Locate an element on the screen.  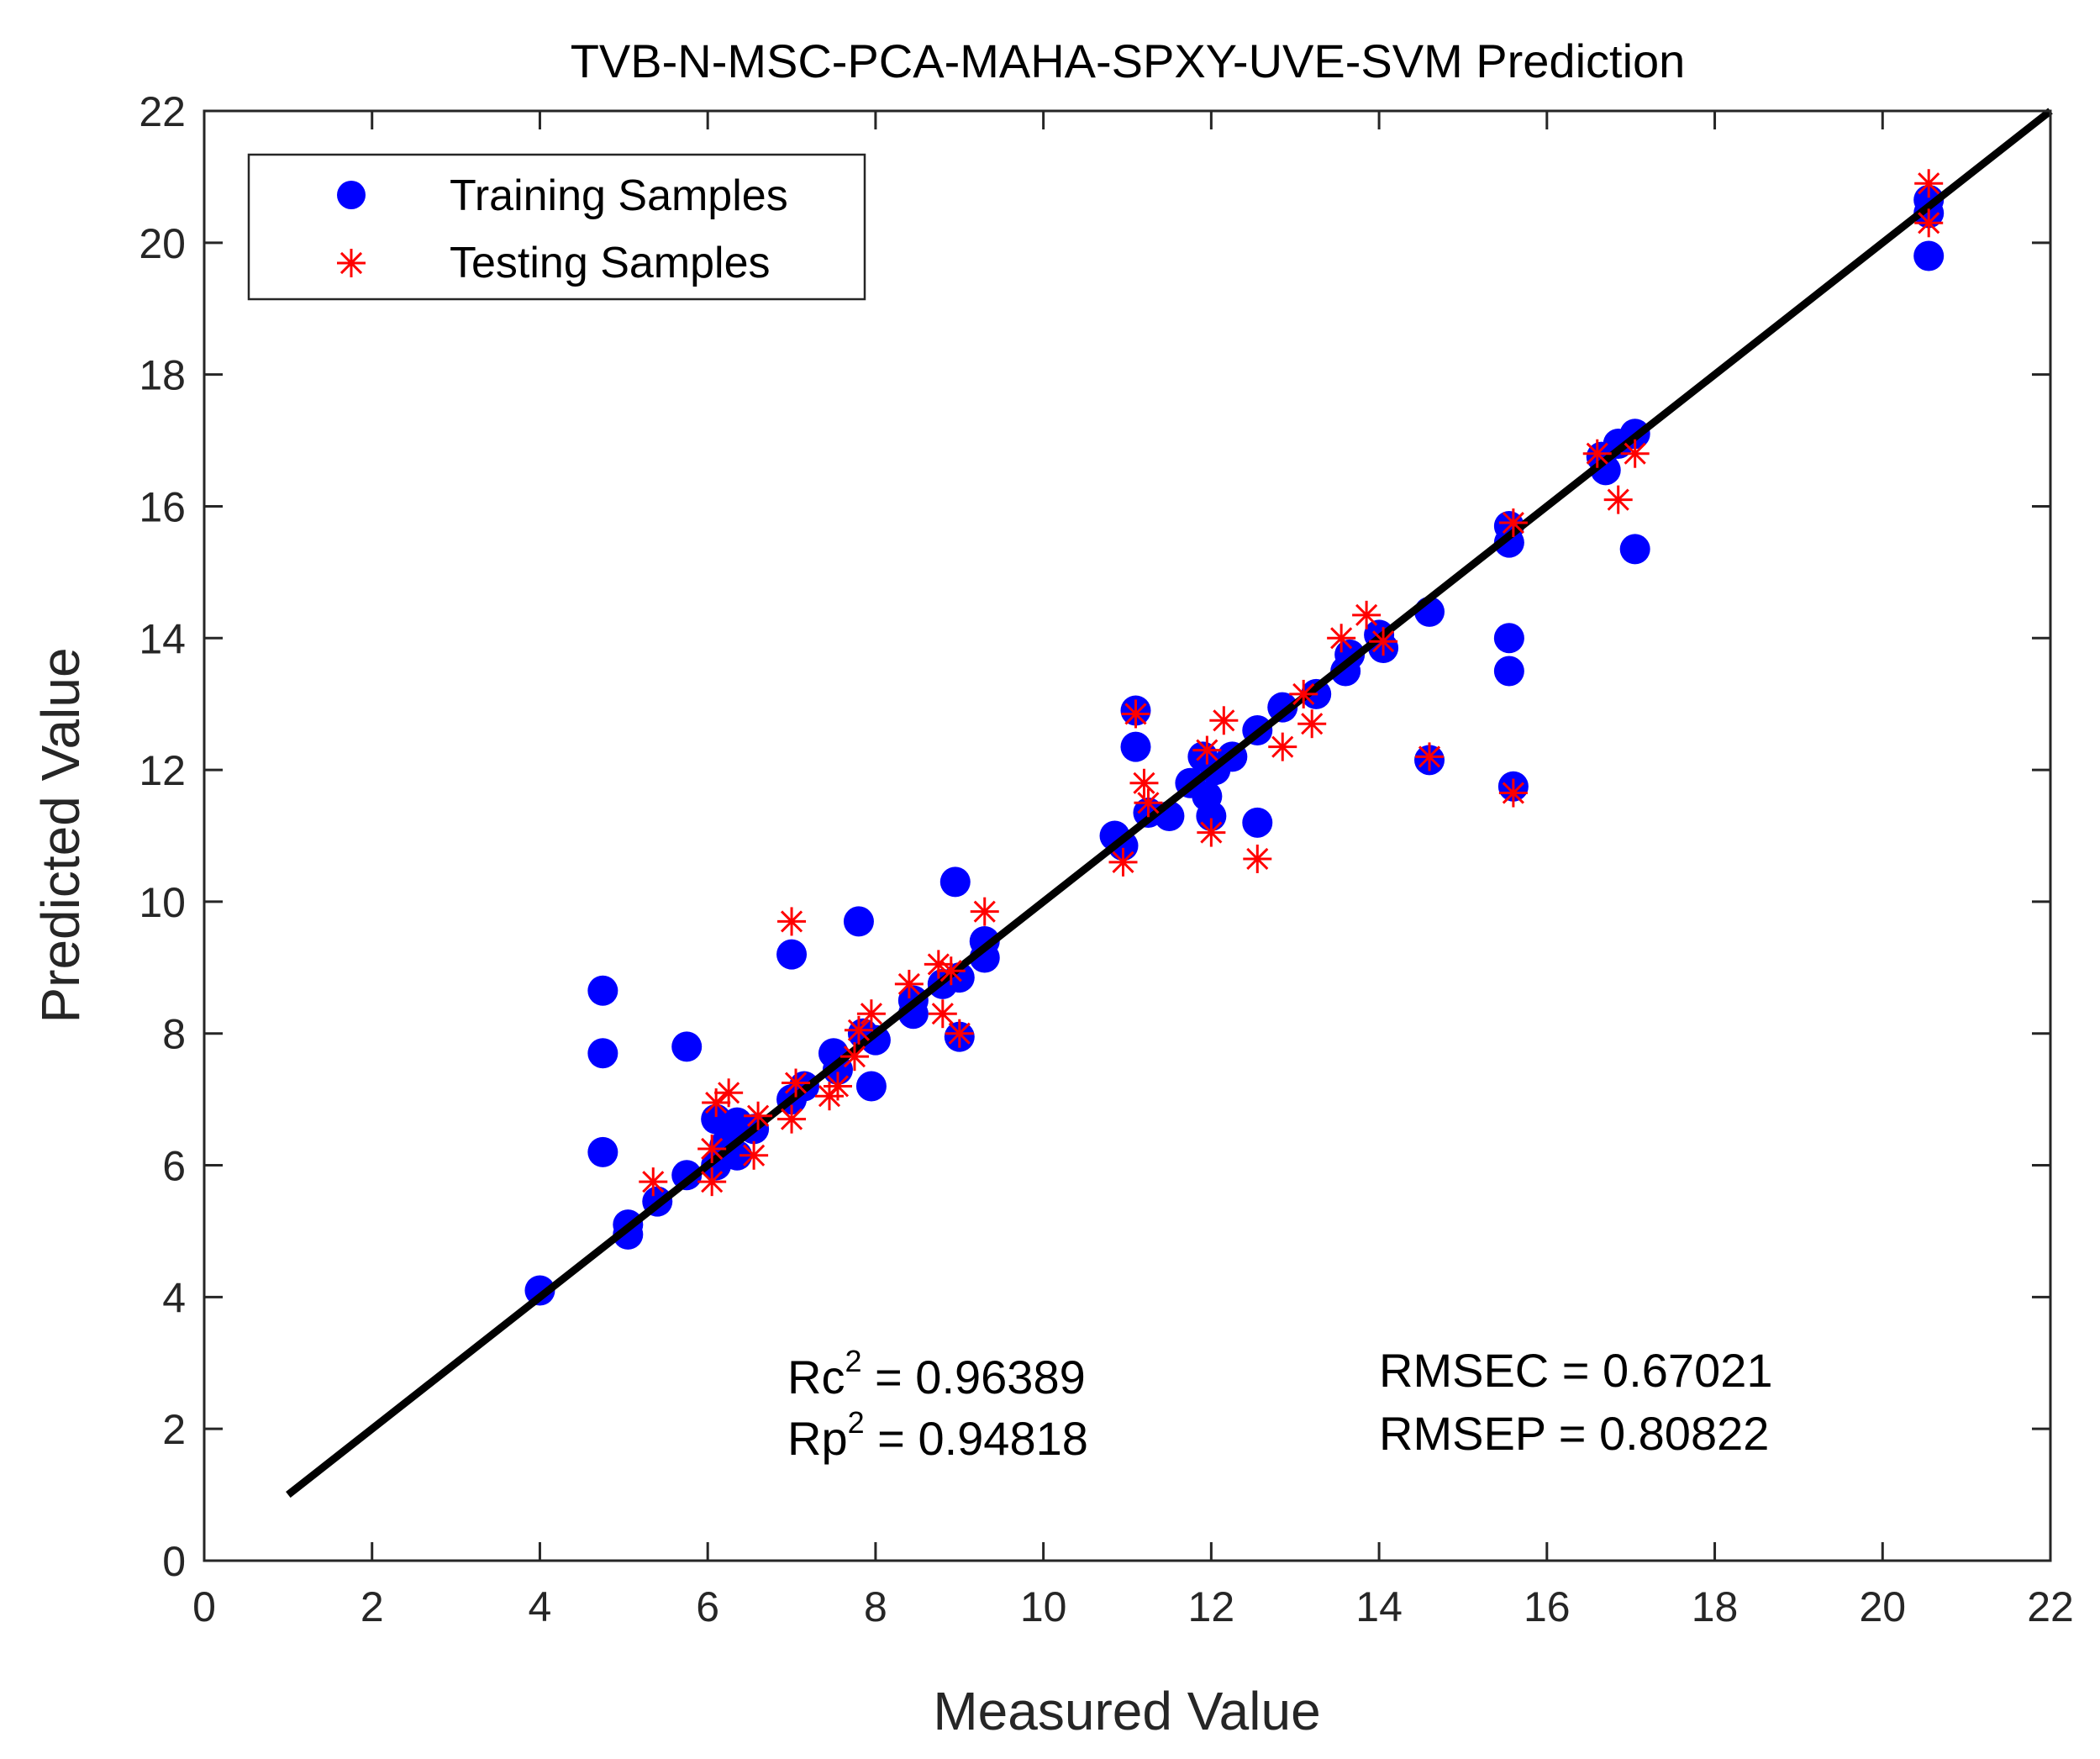
rc-squared-annotation: Rc2 = 0.96389 is located at coordinates (936, 1374).